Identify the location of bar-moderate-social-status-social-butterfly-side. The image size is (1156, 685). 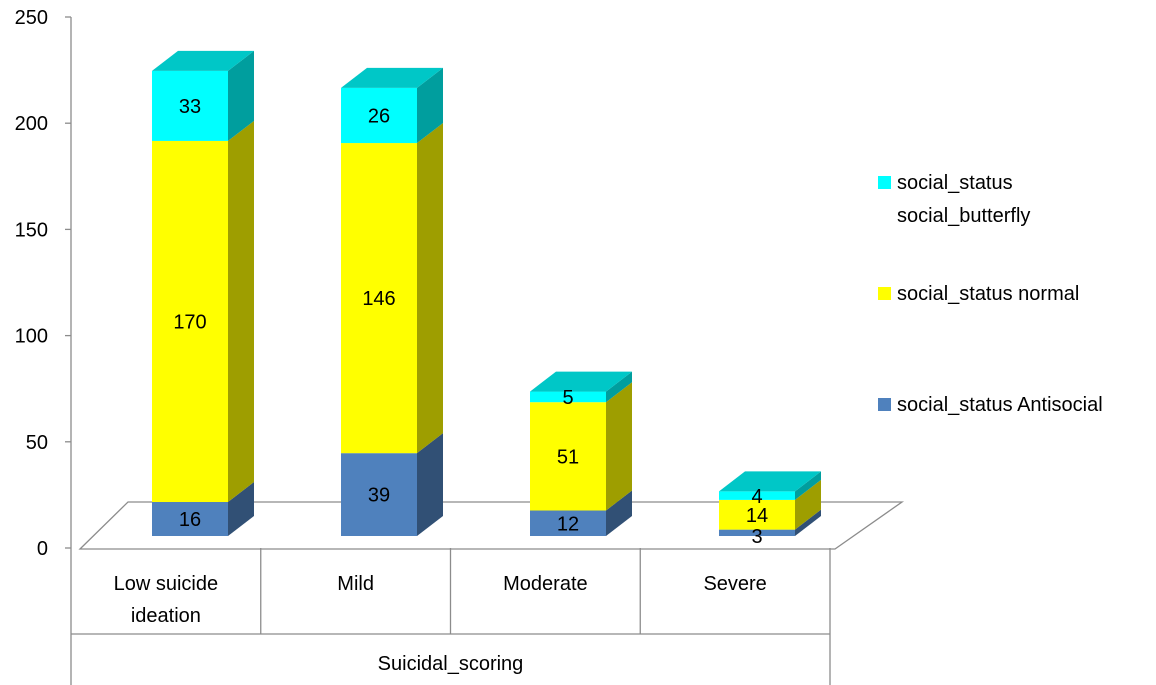
(619, 387).